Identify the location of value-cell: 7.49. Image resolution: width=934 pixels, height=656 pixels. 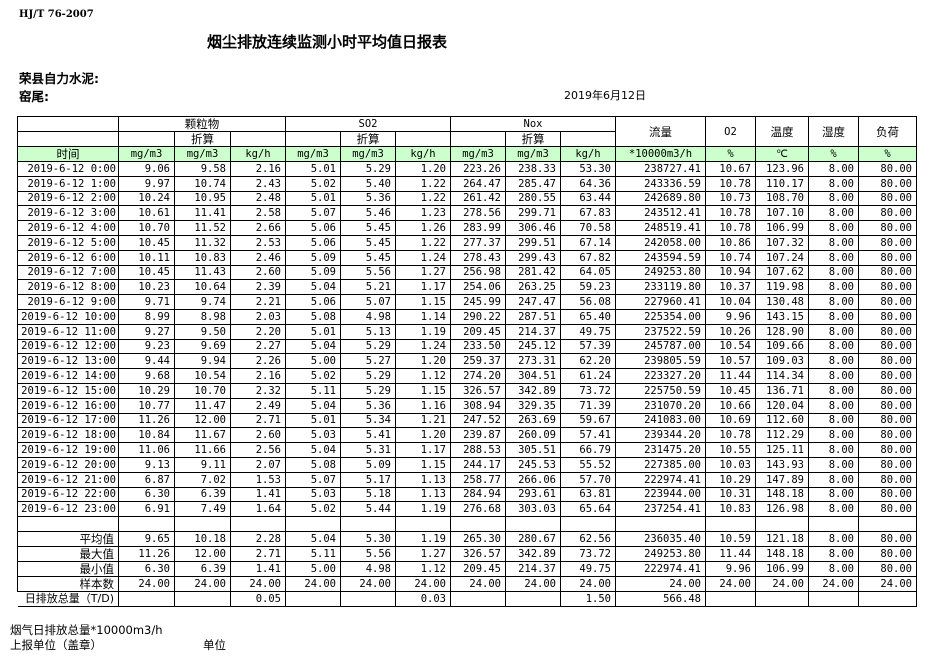
(202, 509).